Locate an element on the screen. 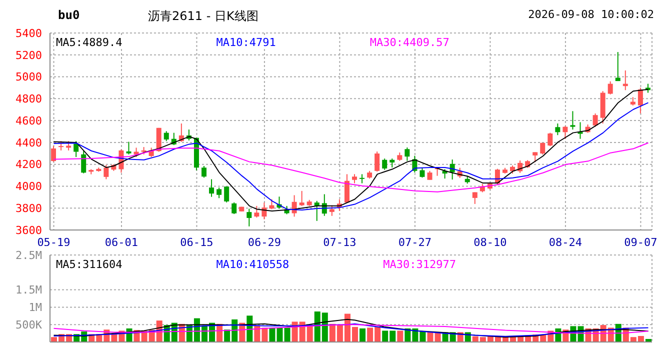 The height and width of the screenshot is (360, 660). text: MA5:4889.4 is located at coordinates (89, 42).